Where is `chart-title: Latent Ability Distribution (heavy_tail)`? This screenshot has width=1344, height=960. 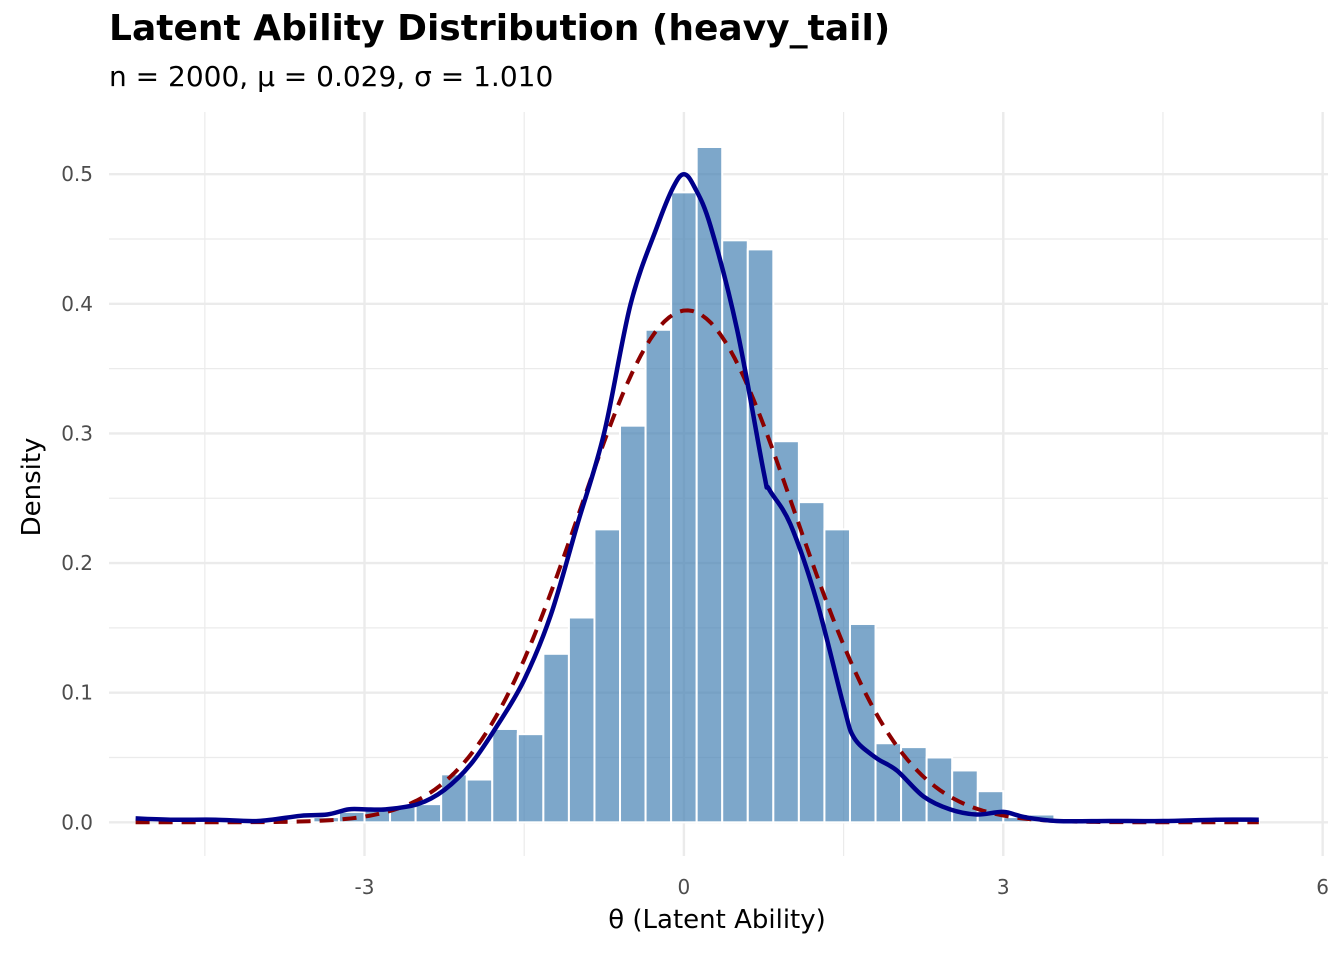
chart-title: Latent Ability Distribution (heavy_tail) is located at coordinates (500, 28).